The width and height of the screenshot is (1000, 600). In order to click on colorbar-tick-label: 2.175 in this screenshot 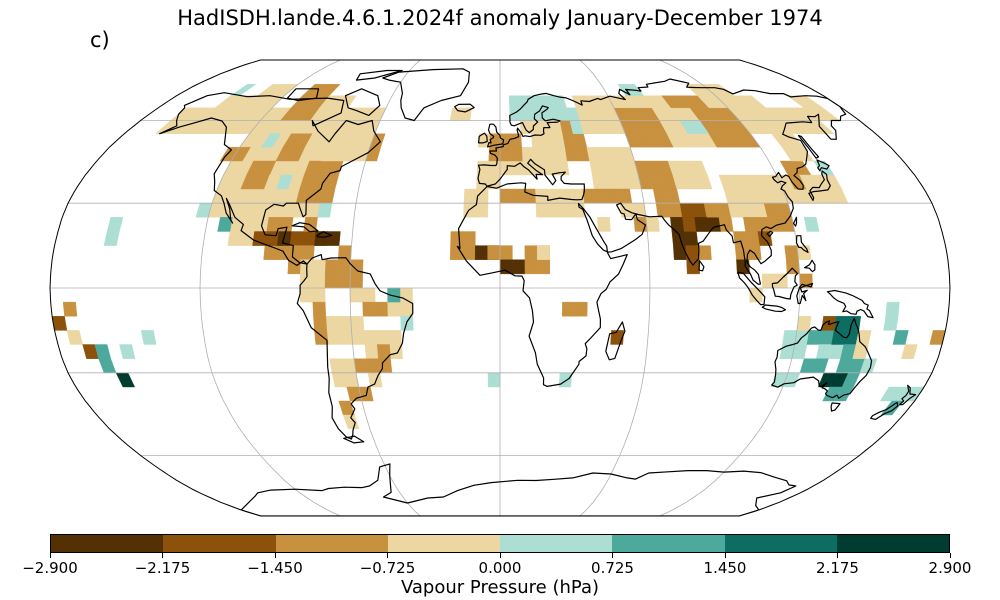, I will do `click(837, 568)`.